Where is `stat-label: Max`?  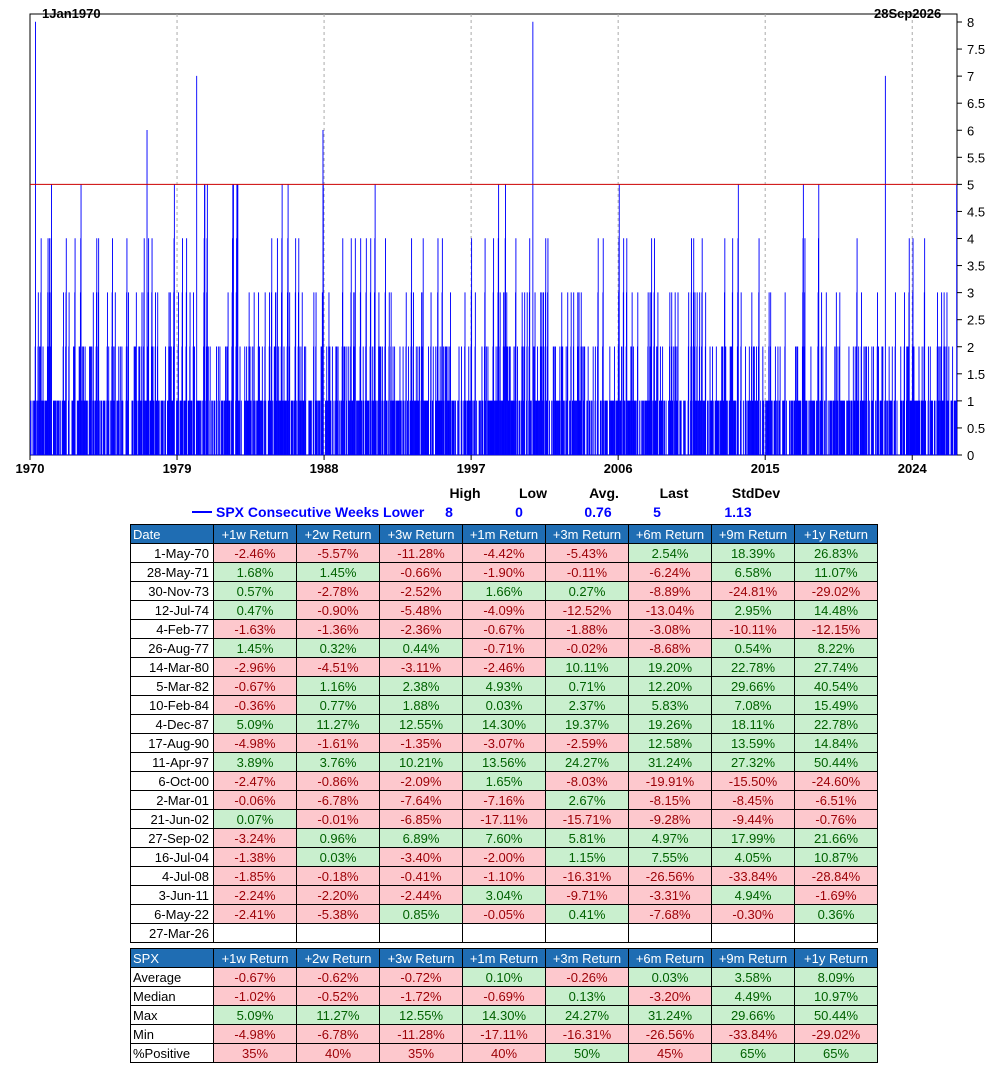 stat-label: Max is located at coordinates (172, 1015).